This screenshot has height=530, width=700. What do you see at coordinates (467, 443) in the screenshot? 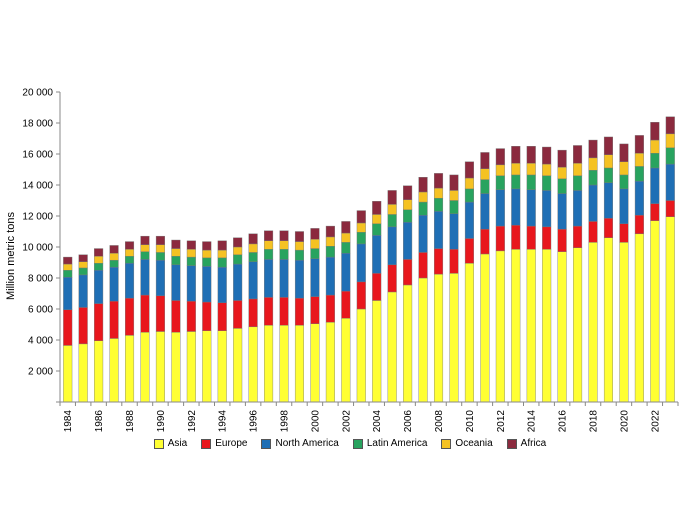
I see `legend-item-oceania: Oceania` at bounding box center [467, 443].